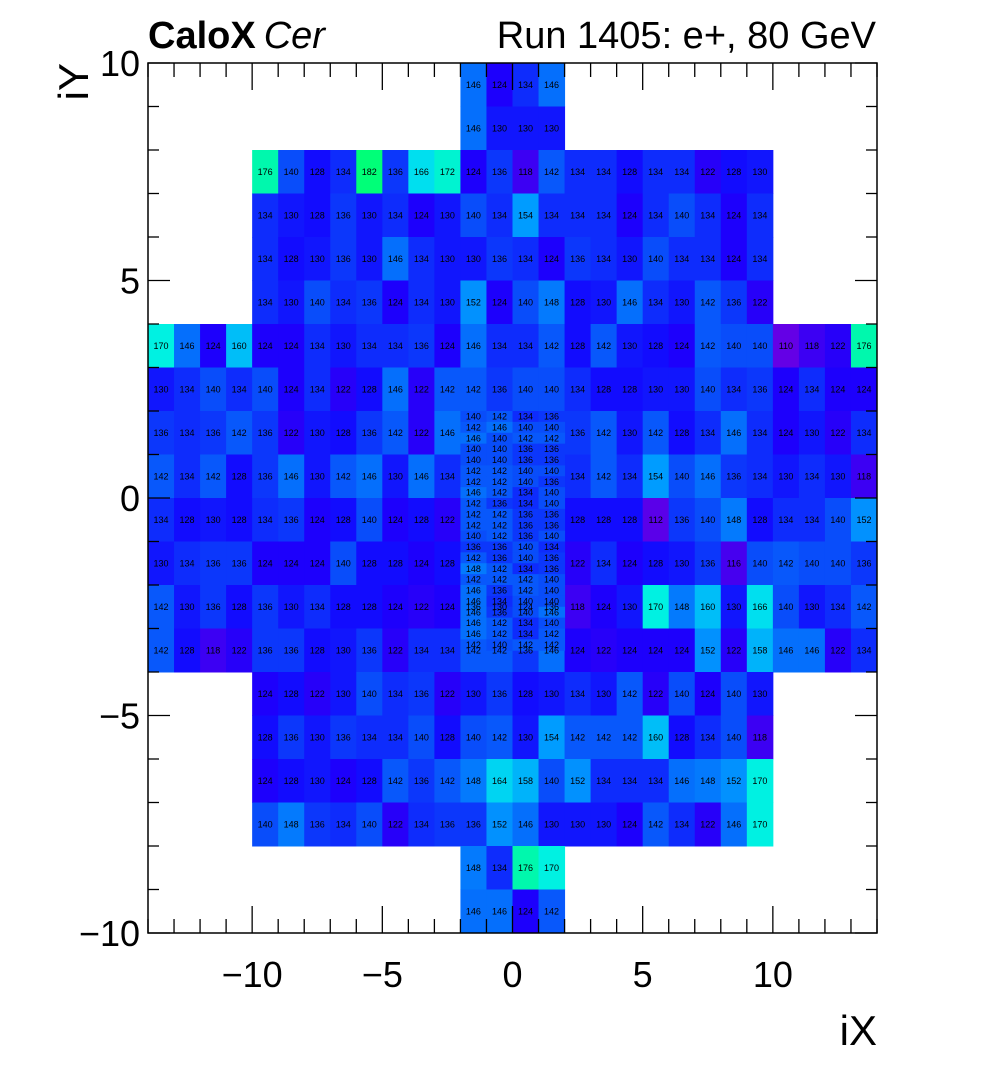 The image size is (996, 1072). I want to click on chart-title-left: CaloX Cer, so click(236, 36).